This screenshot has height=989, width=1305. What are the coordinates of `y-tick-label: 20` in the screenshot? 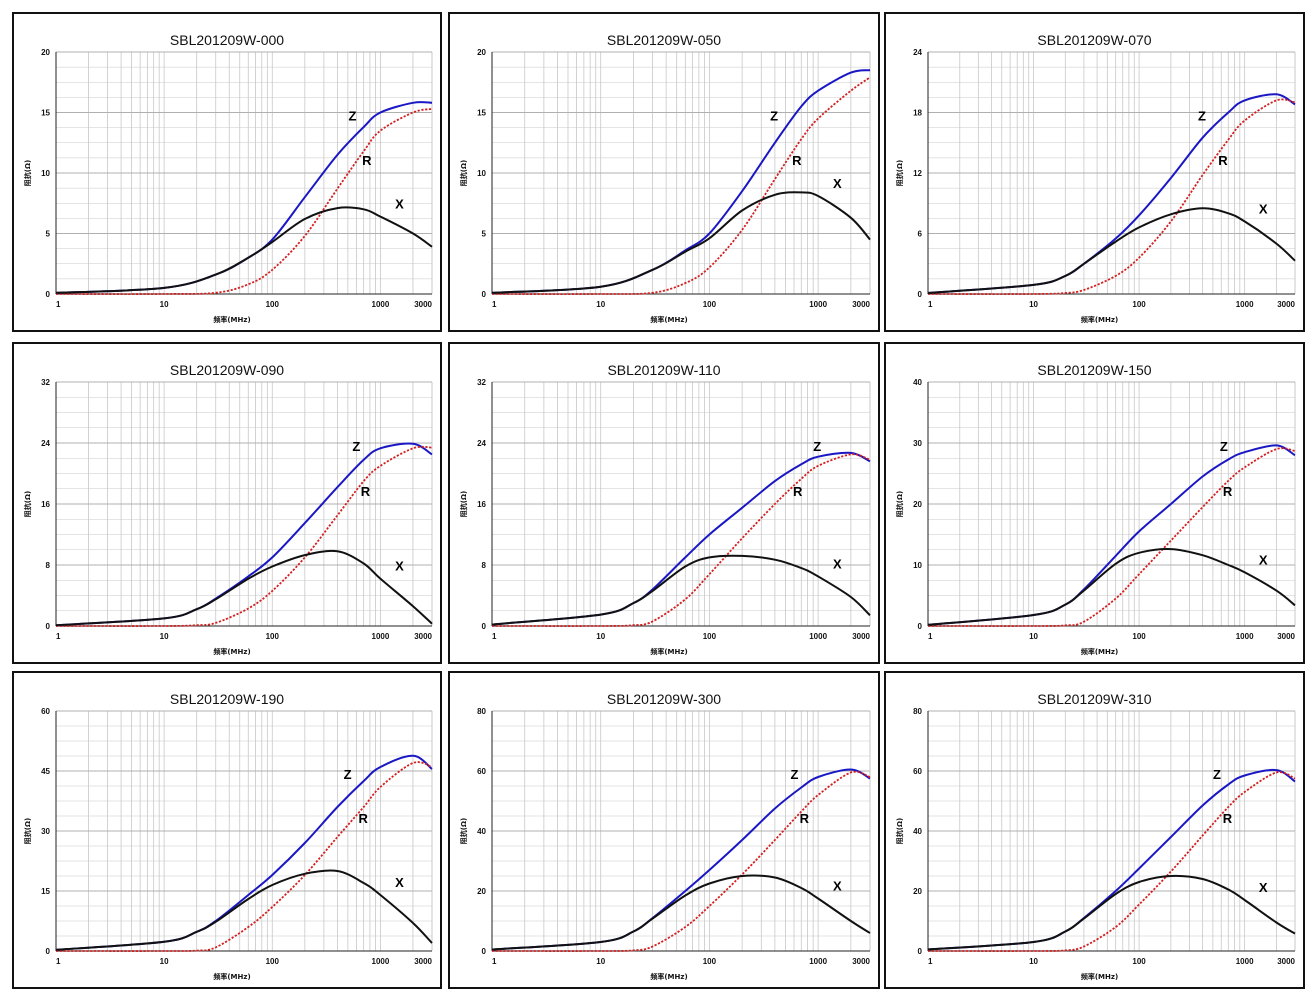 It's located at (917, 504).